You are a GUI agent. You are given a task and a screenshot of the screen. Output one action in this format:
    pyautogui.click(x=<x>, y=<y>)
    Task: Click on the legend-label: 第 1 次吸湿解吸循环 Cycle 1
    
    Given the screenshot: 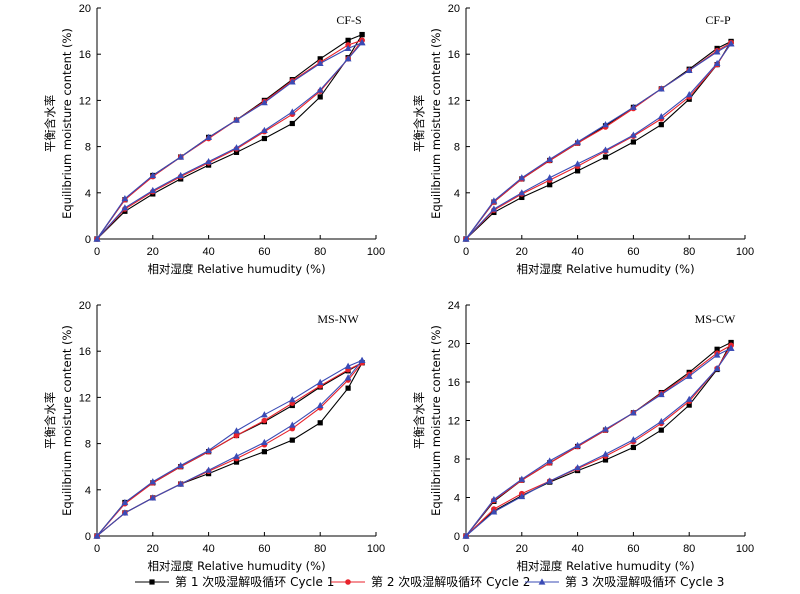 What is the action you would take?
    pyautogui.click(x=254, y=581)
    